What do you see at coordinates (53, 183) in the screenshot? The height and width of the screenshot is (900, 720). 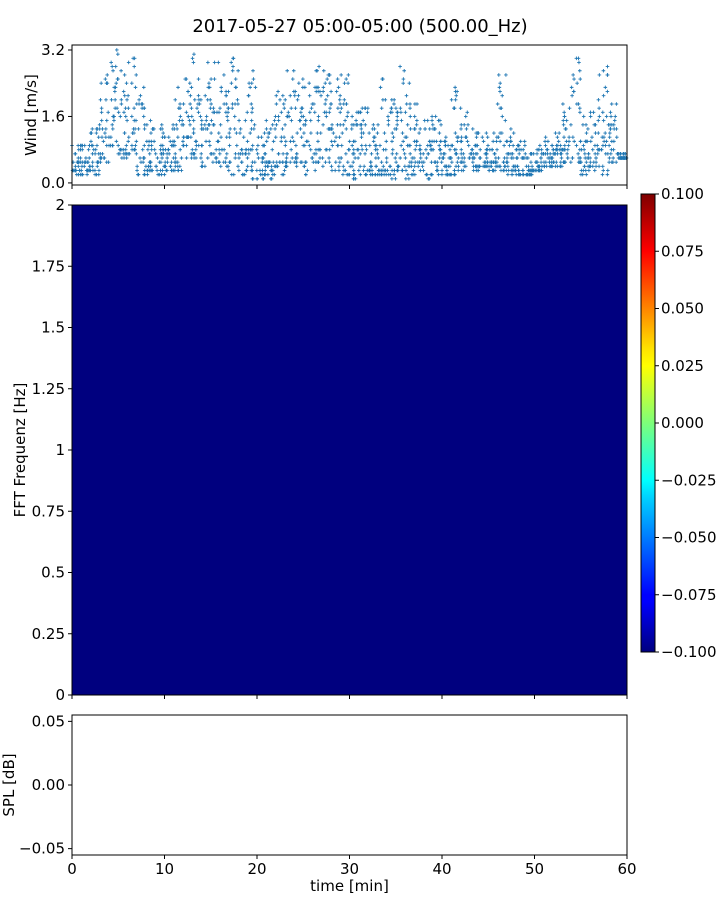 I see `y-tick-label: 0.0` at bounding box center [53, 183].